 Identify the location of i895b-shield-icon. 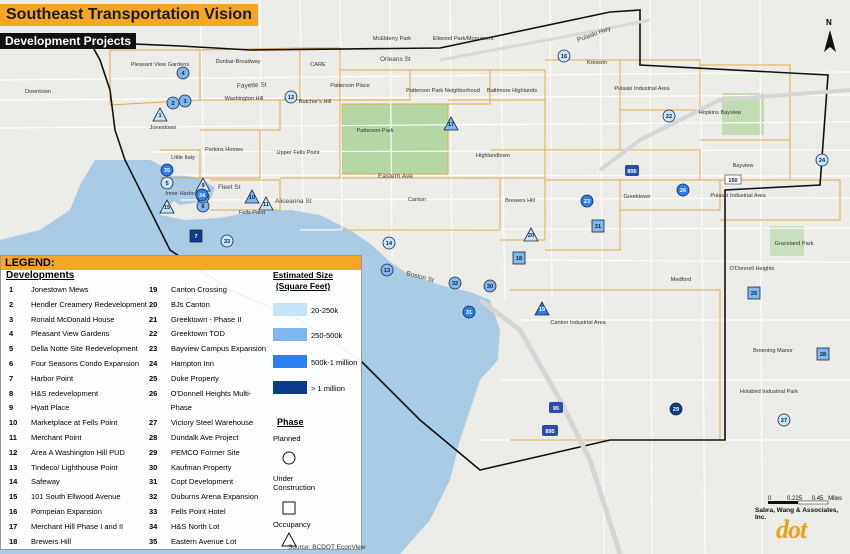
(550, 430).